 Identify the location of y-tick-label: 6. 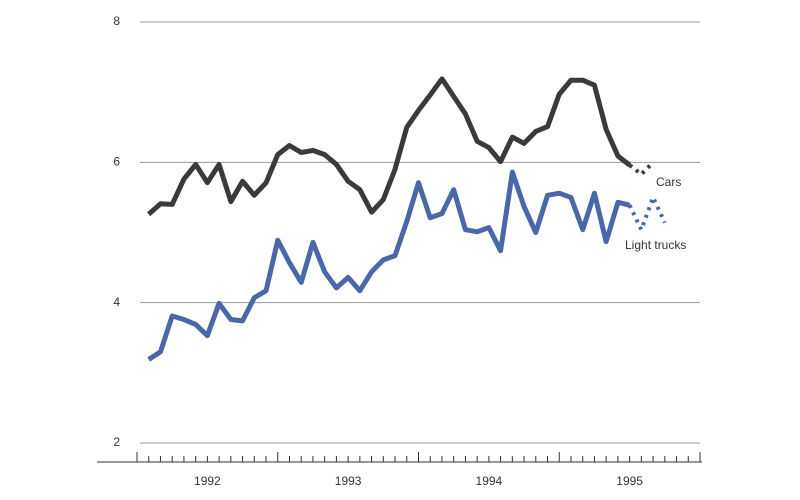
(116, 162).